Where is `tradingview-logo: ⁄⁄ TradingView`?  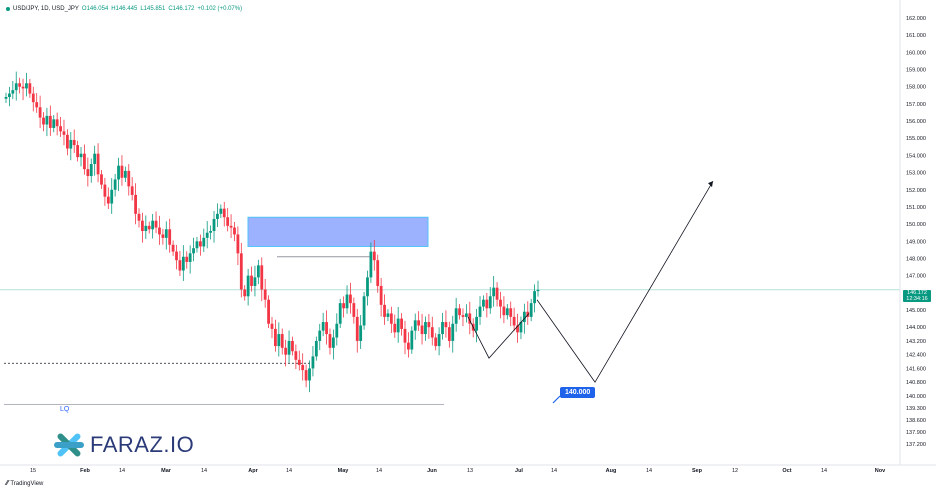
tradingview-logo: ⁄⁄ TradingView is located at coordinates (24, 483).